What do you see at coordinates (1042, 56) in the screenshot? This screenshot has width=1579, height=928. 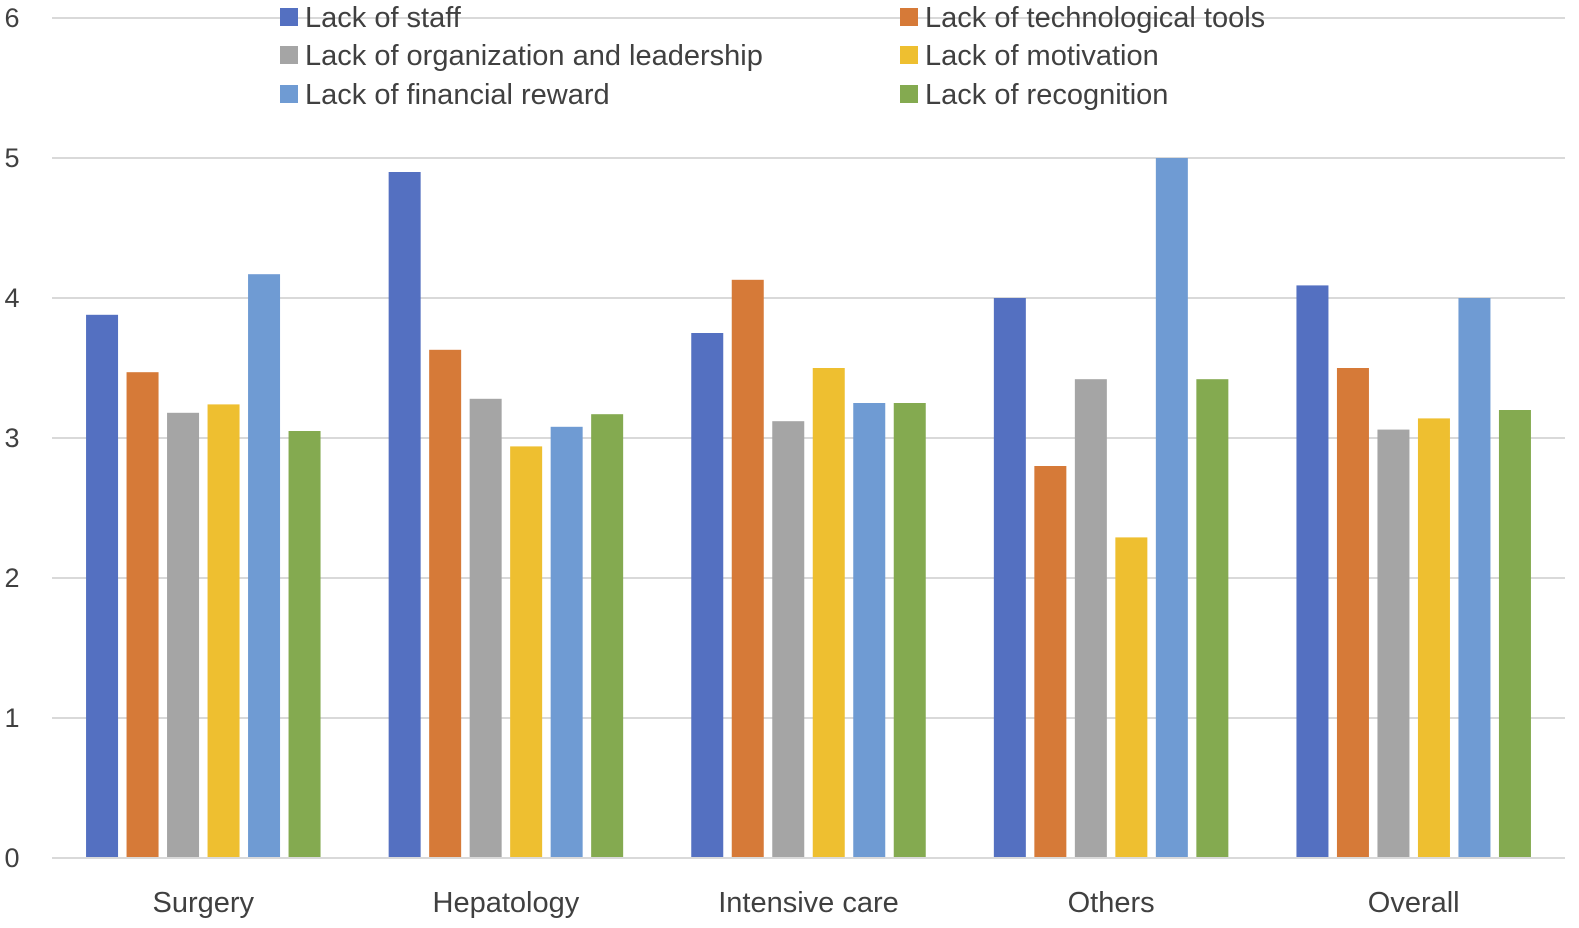 I see `legend-entry: Lack of motivation` at bounding box center [1042, 56].